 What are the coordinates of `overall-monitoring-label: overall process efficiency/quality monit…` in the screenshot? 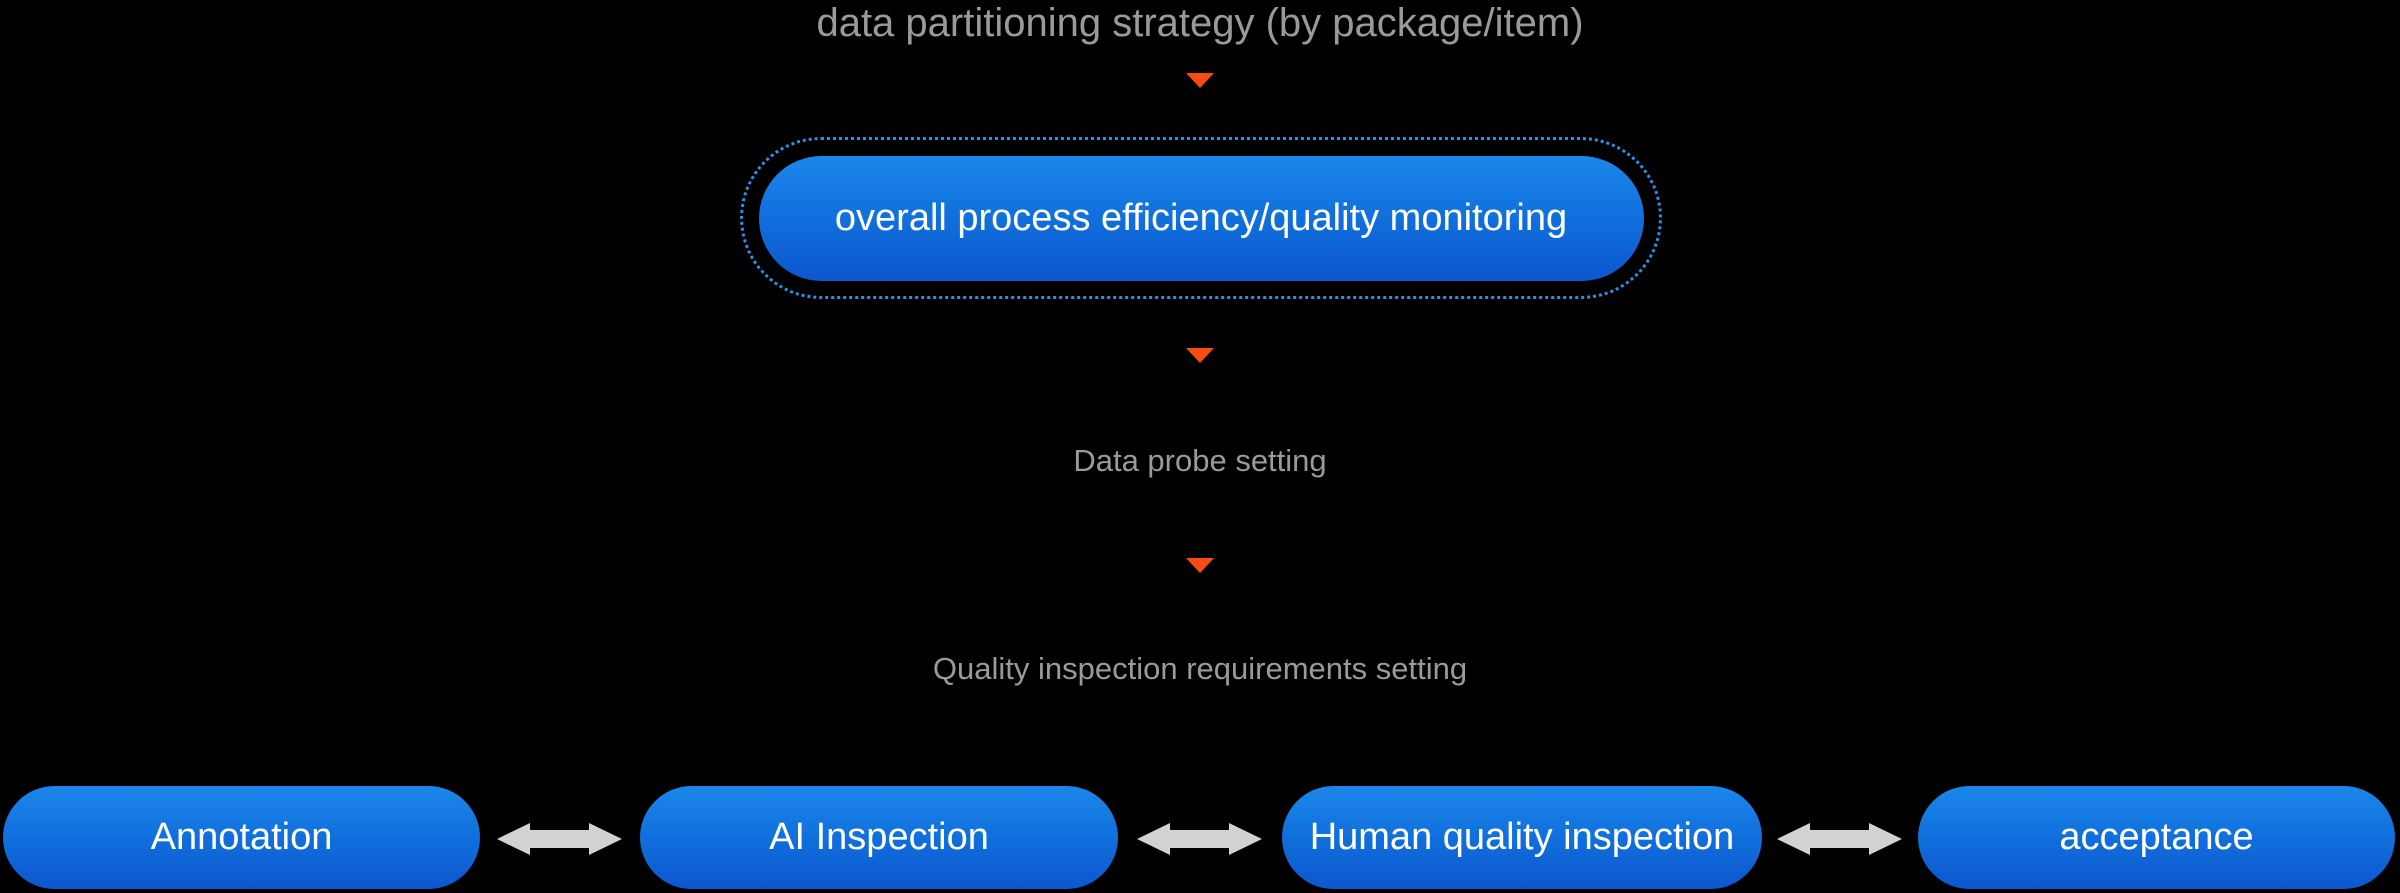 It's located at (1201, 217).